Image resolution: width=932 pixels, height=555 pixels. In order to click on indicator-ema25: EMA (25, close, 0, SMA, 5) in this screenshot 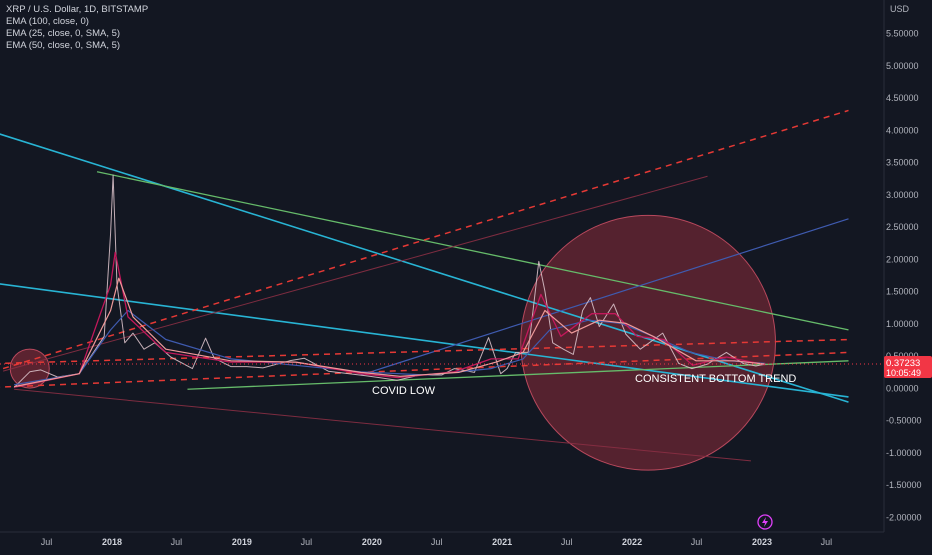, I will do `click(63, 33)`.